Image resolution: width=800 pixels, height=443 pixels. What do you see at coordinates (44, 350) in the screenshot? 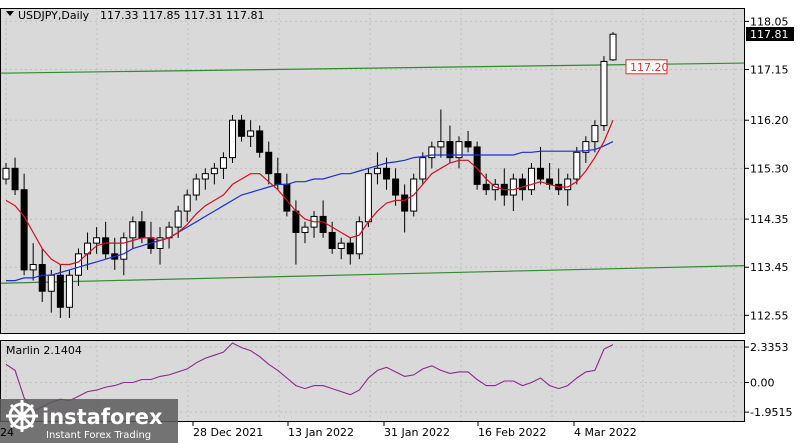
I see `indicator-title: Marlin 2.1404` at bounding box center [44, 350].